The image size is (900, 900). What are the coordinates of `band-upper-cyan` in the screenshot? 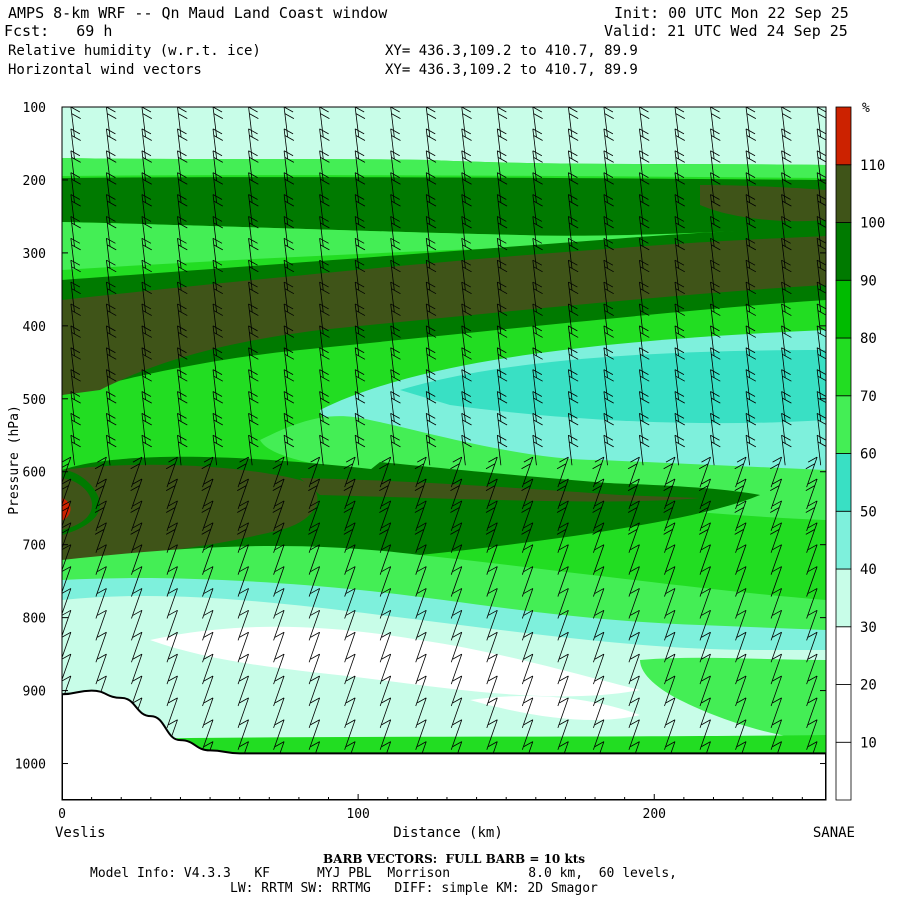 It's located at (444, 136).